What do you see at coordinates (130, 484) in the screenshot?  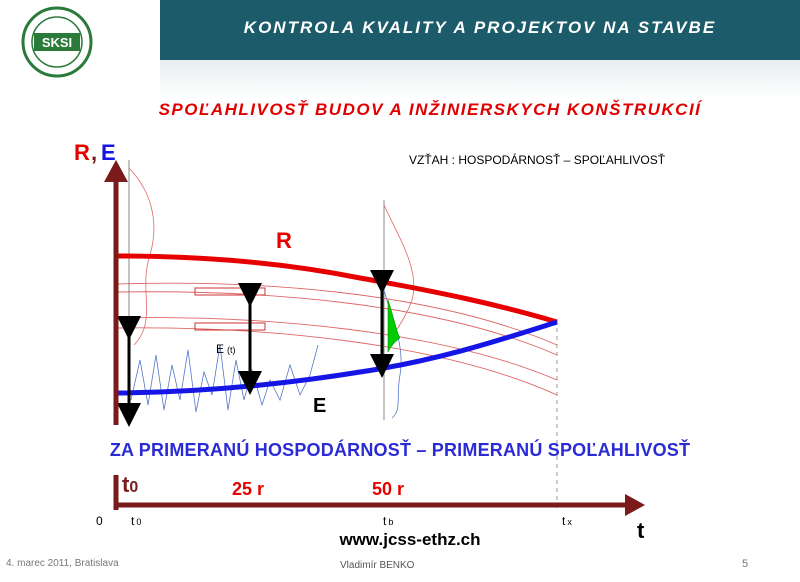 I see `t0-big-label: t0` at bounding box center [130, 484].